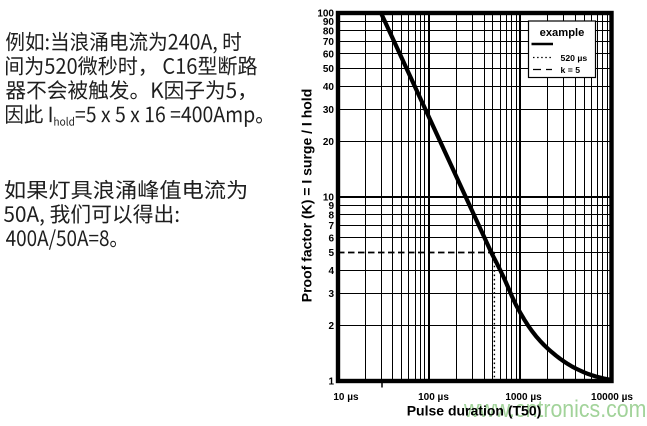 This screenshot has height=426, width=647. Describe the element at coordinates (331, 253) in the screenshot. I see `svg-text: 5` at that location.